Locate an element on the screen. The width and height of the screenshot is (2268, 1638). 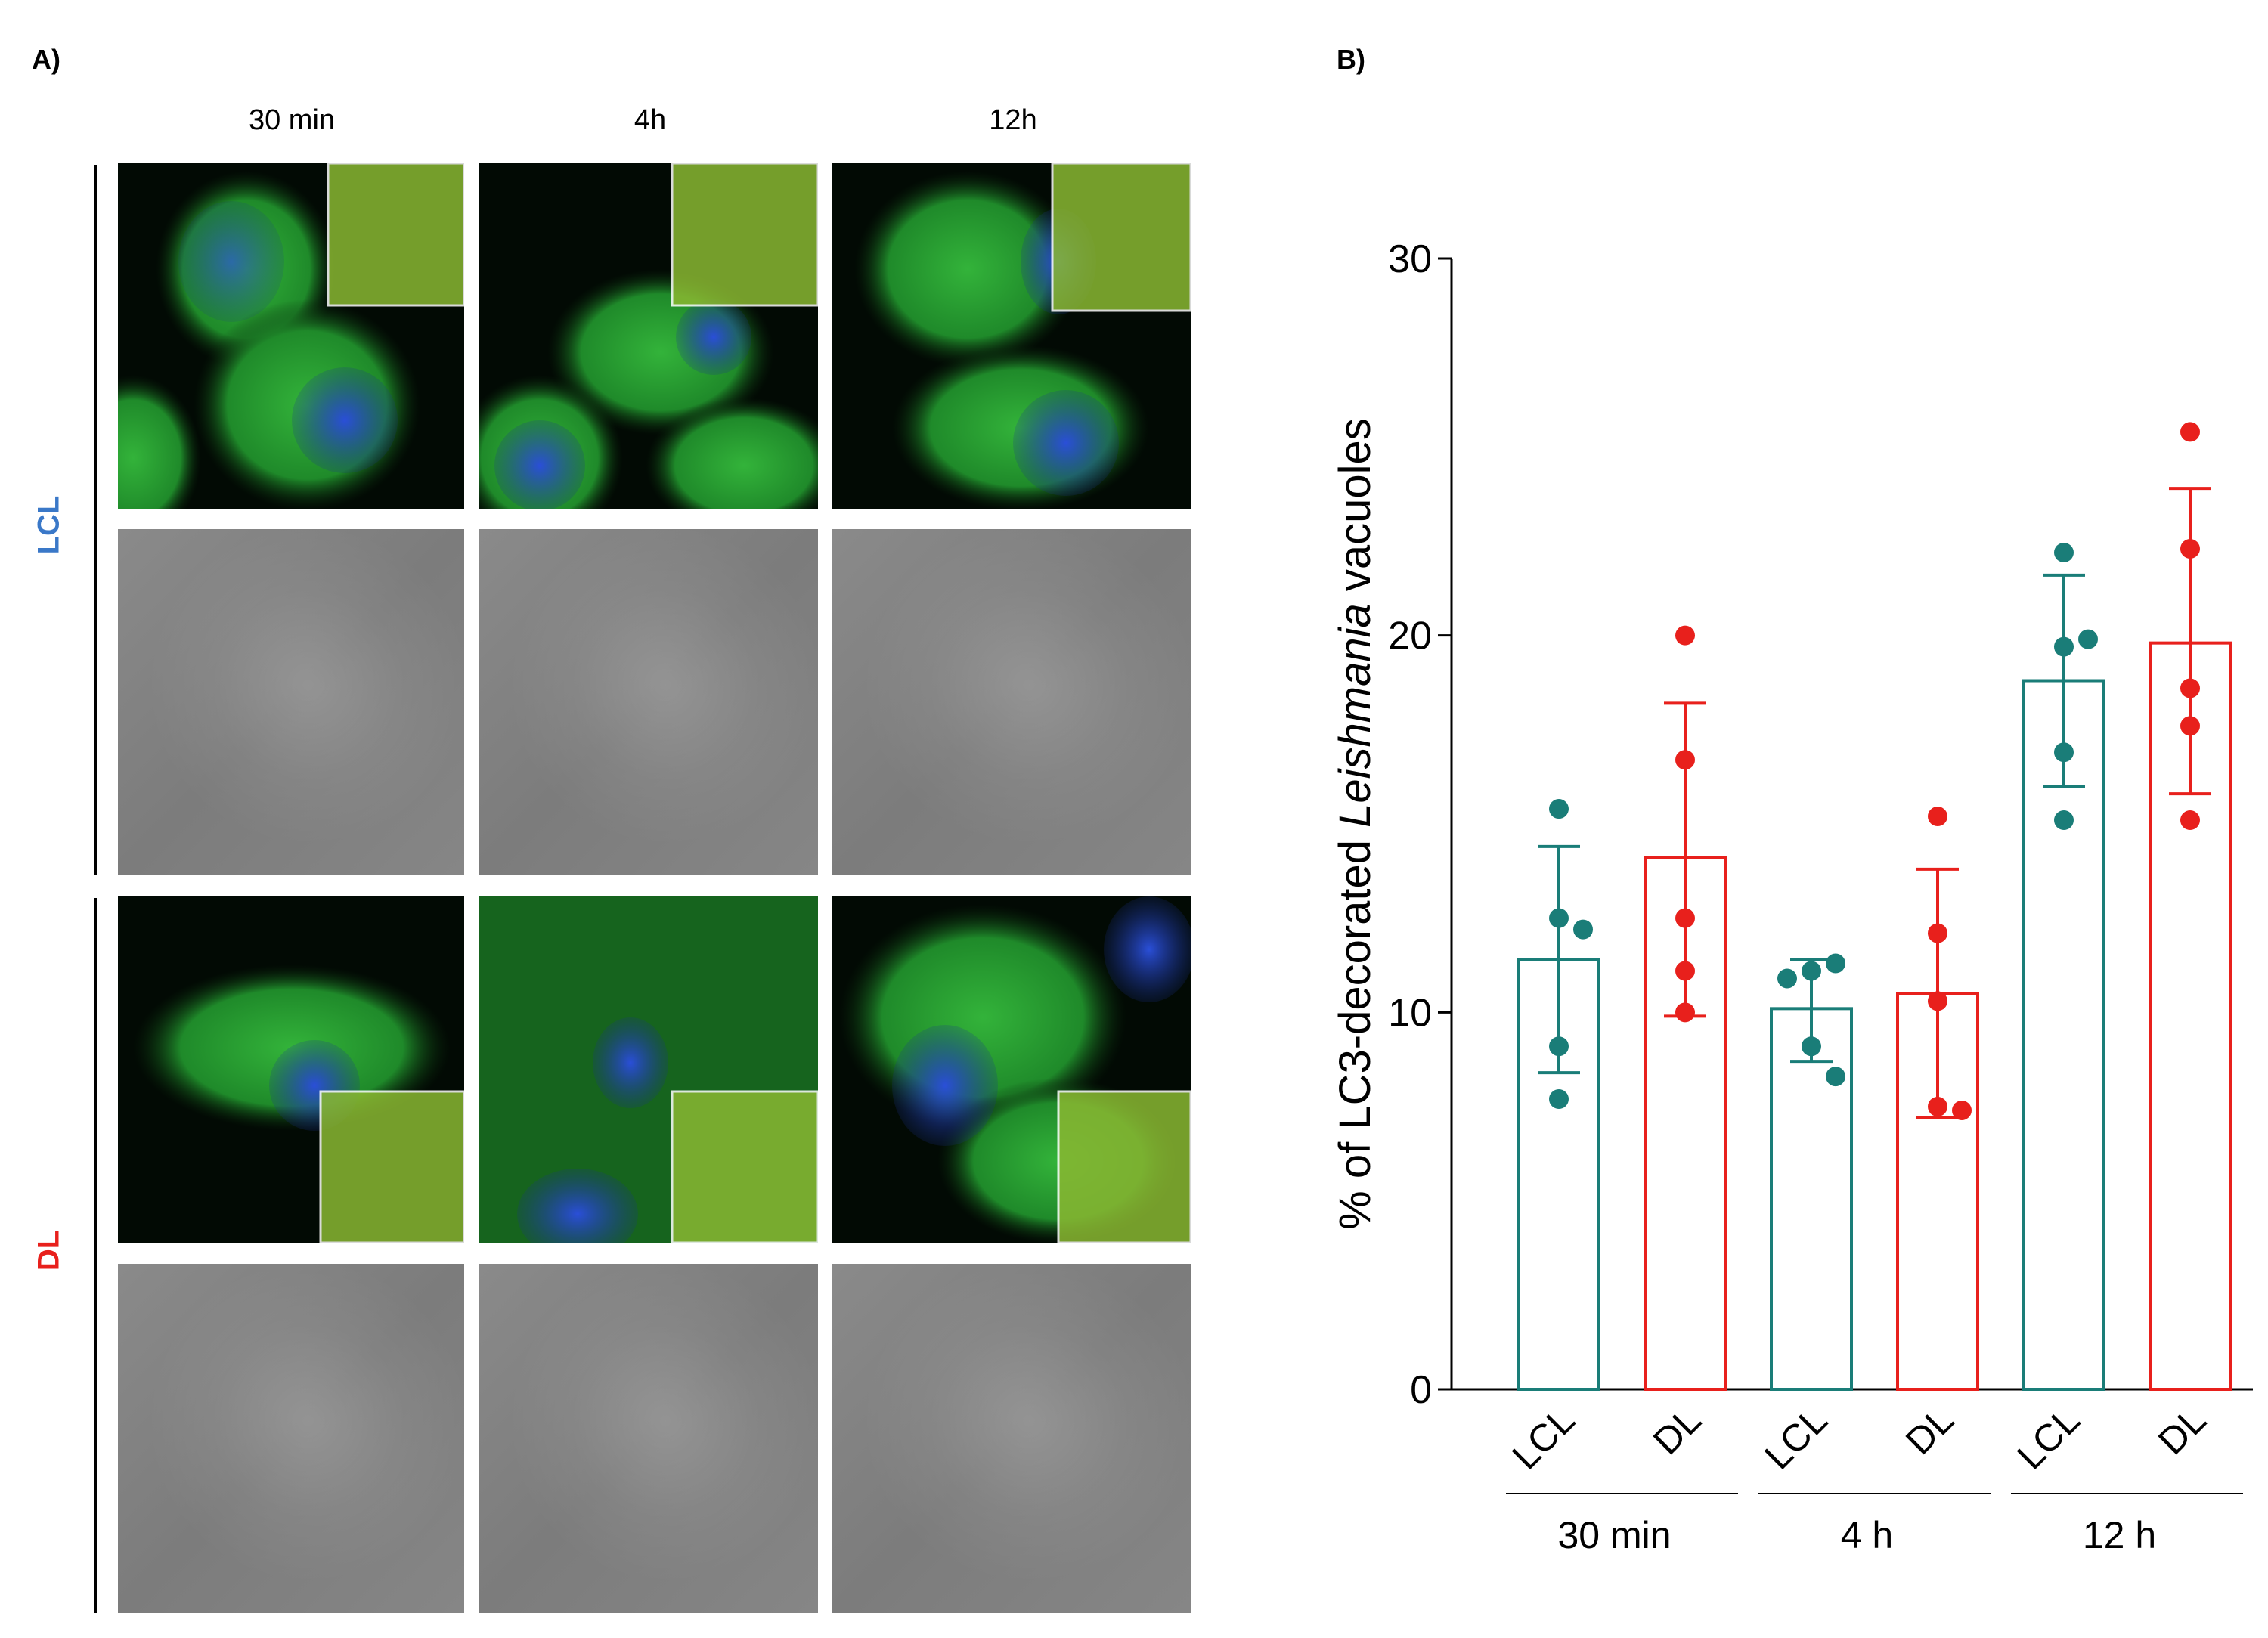
micrograph-dl-4h-fluorescence is located at coordinates (648, 1069).